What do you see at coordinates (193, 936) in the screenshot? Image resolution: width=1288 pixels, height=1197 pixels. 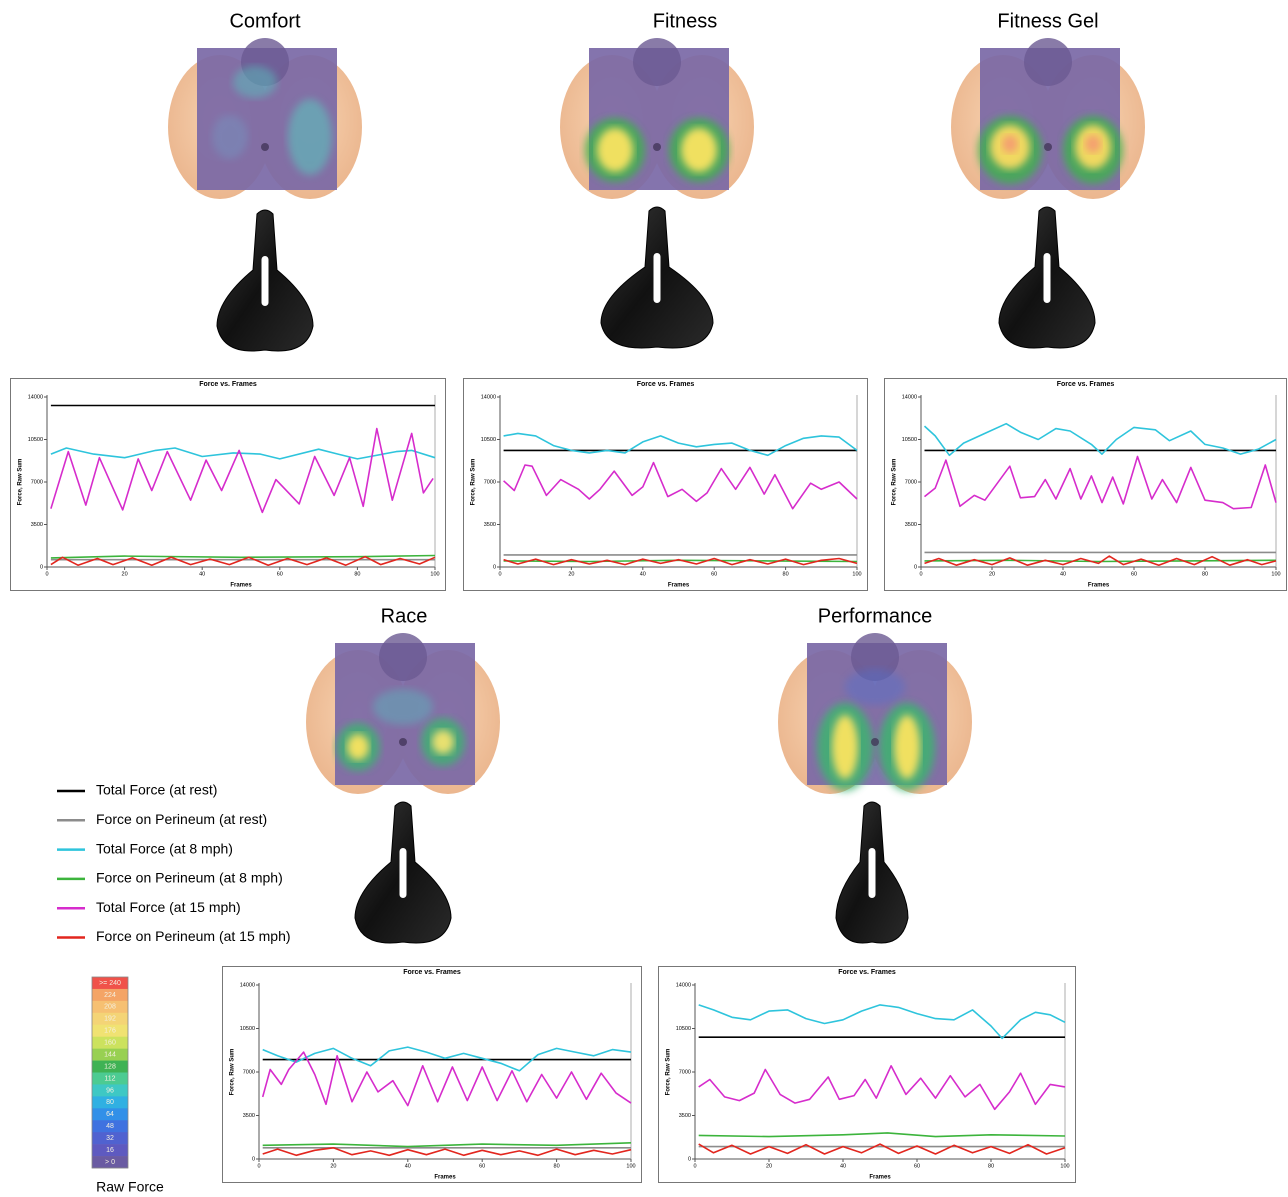 I see `legend-label: Force on Perineum (at 15 mph)` at bounding box center [193, 936].